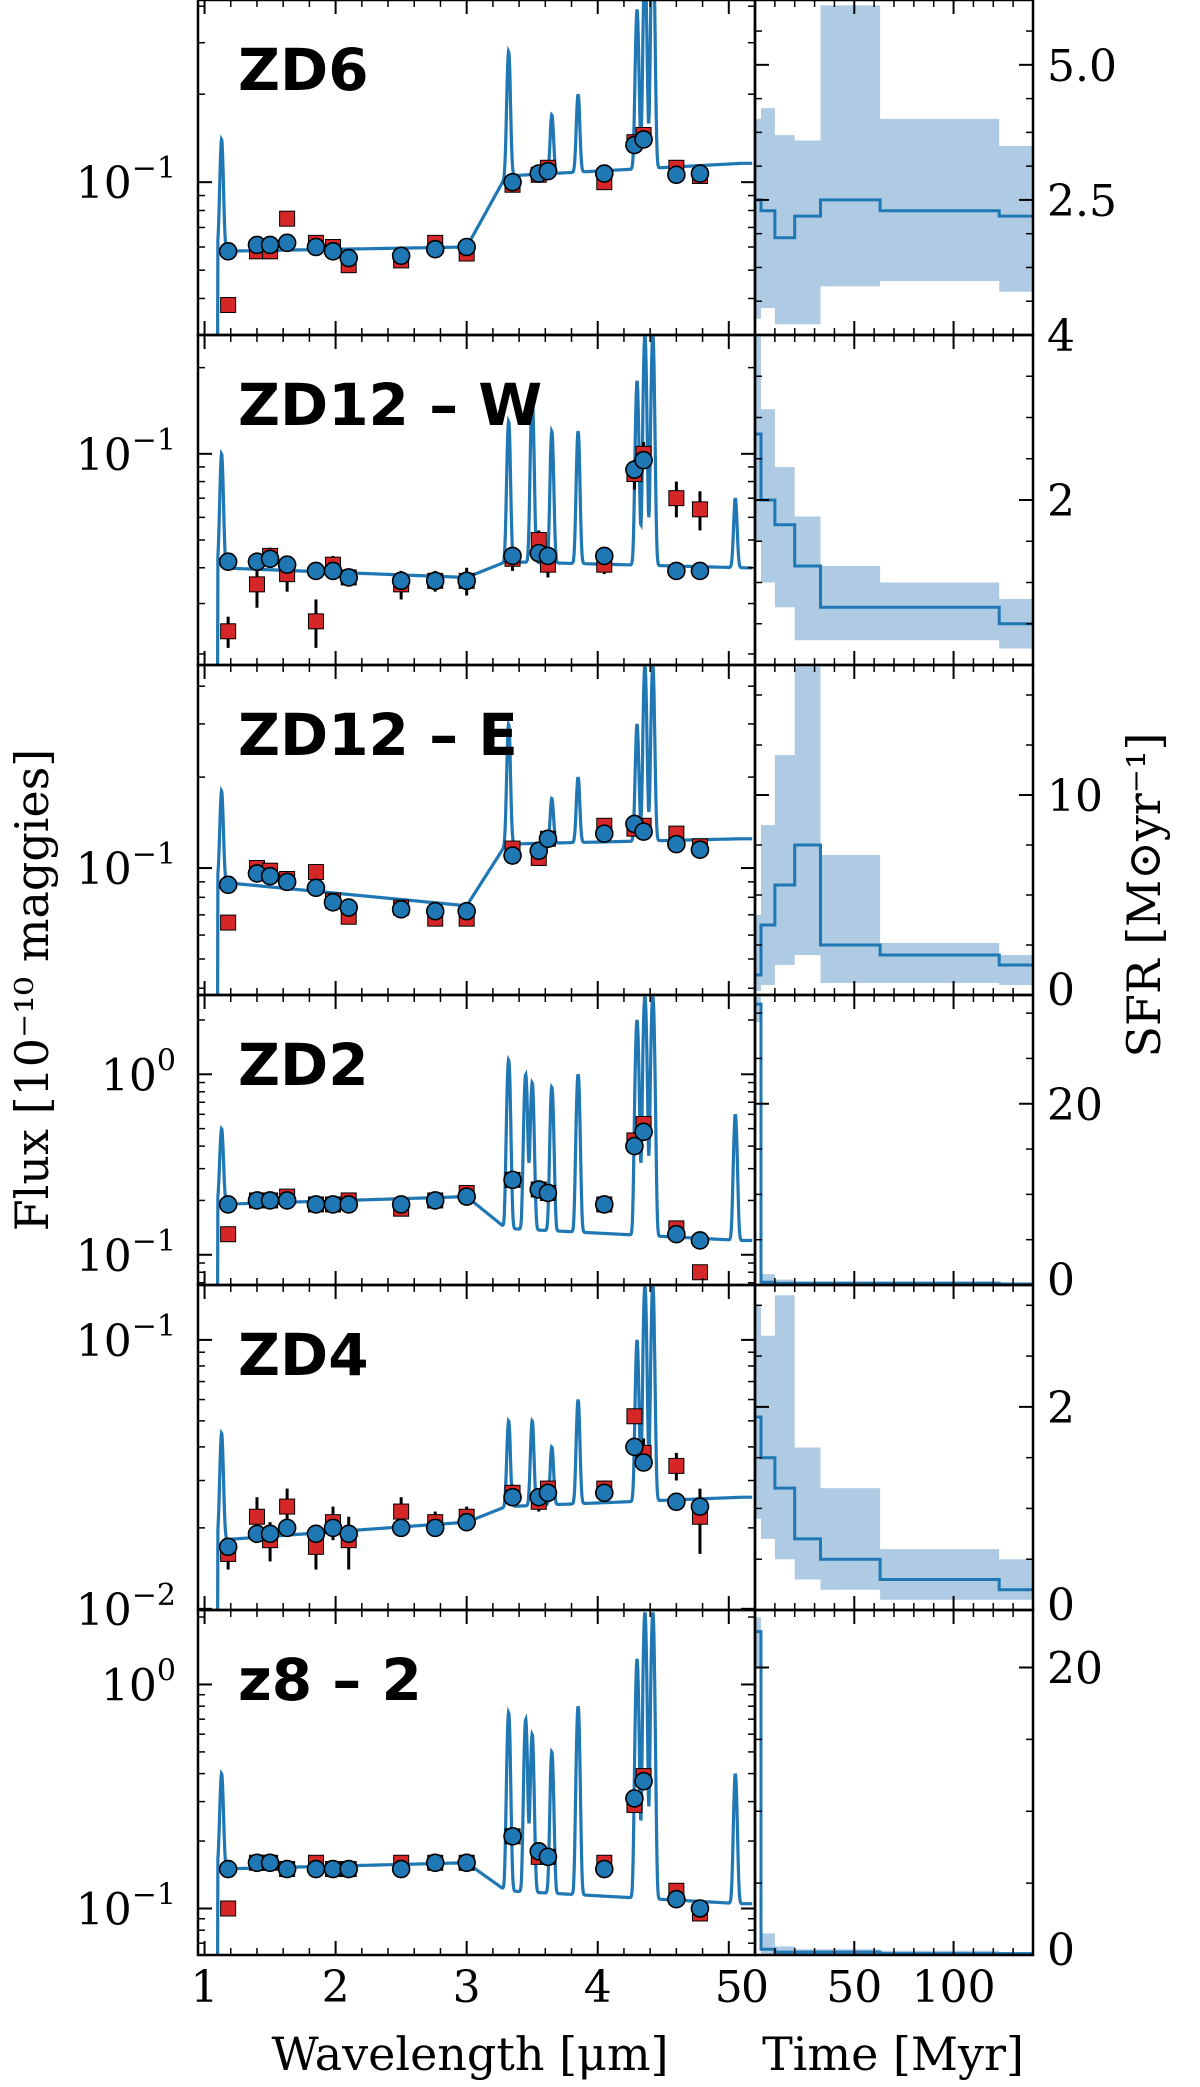 The width and height of the screenshot is (1200, 2087). I want to click on x-tick-label-wavelength: 1, so click(205, 1987).